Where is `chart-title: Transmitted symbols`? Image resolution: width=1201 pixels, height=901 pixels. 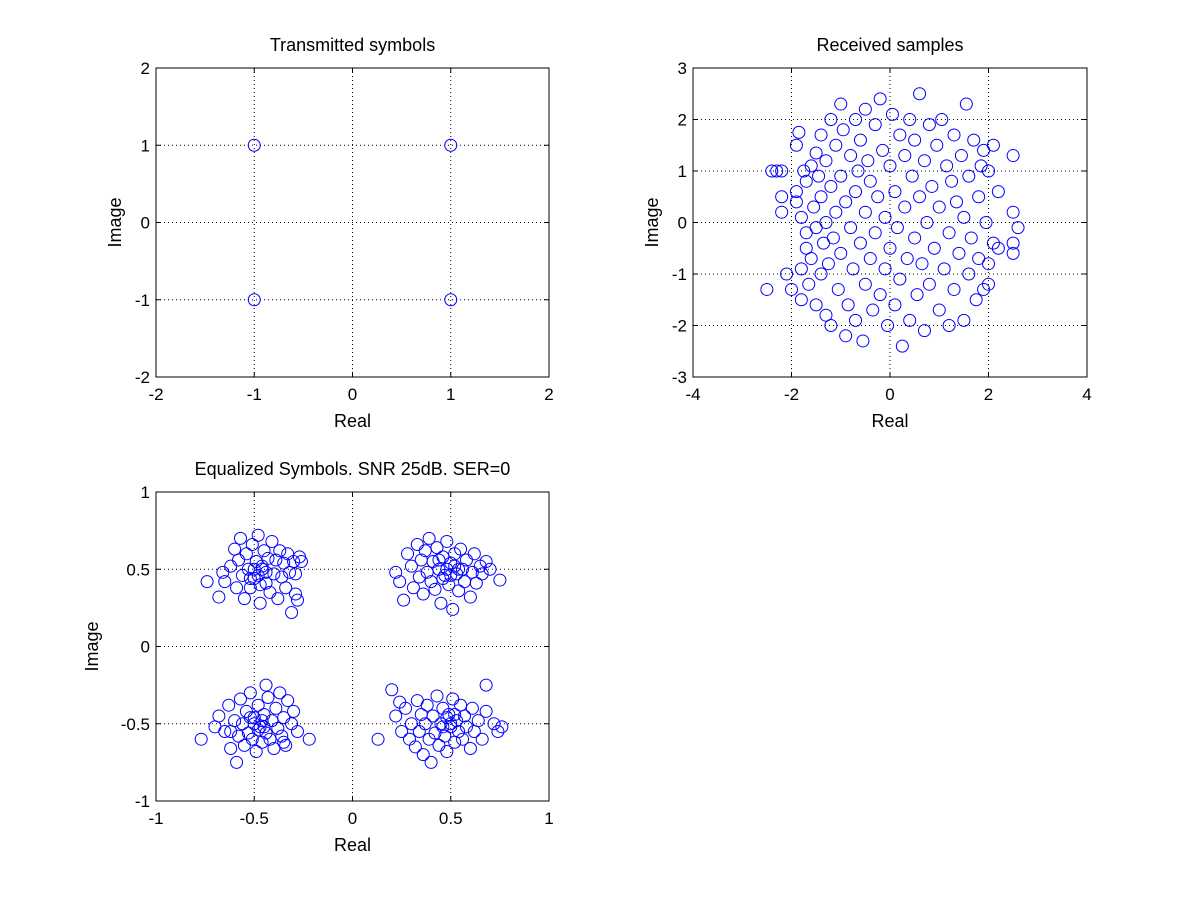
chart-title: Transmitted symbols is located at coordinates (352, 45).